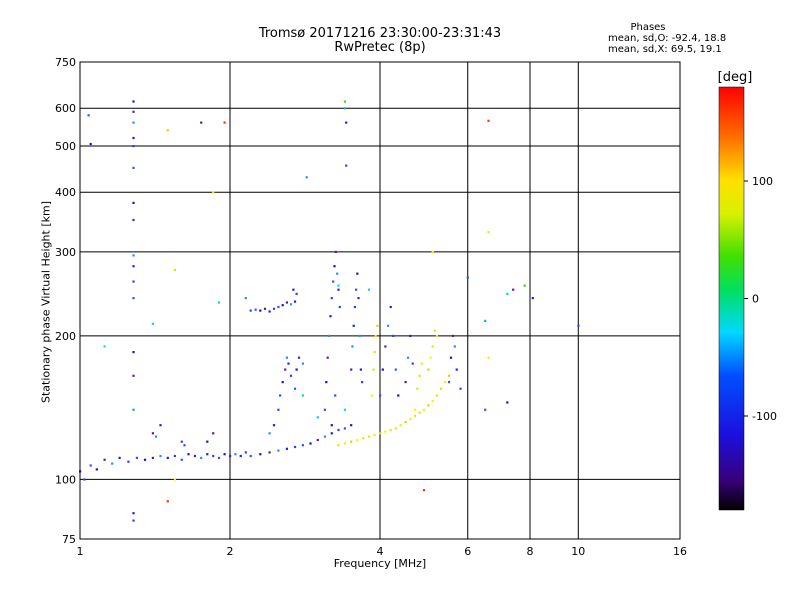  I want to click on colorbar-tick-label: 100, so click(762, 181).